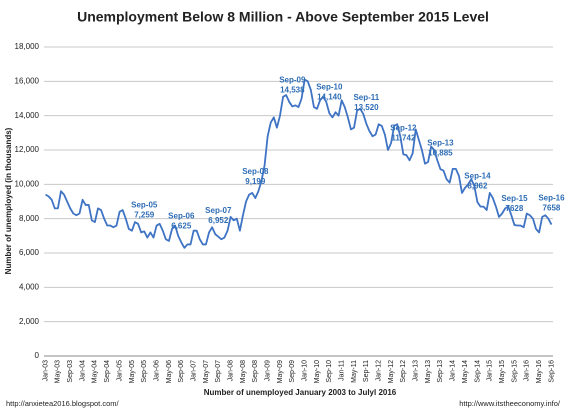 Image resolution: width=566 pixels, height=412 pixels. Describe the element at coordinates (119, 371) in the screenshot. I see `x-tick-label: Jan-05` at that location.